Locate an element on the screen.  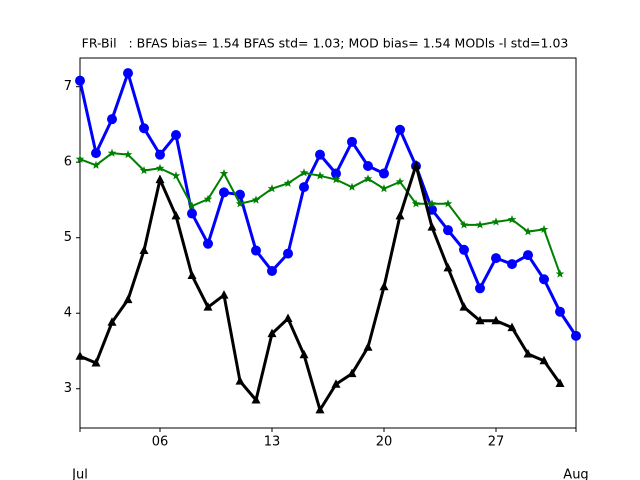
y-tick-label: 5 is located at coordinates (68, 237).